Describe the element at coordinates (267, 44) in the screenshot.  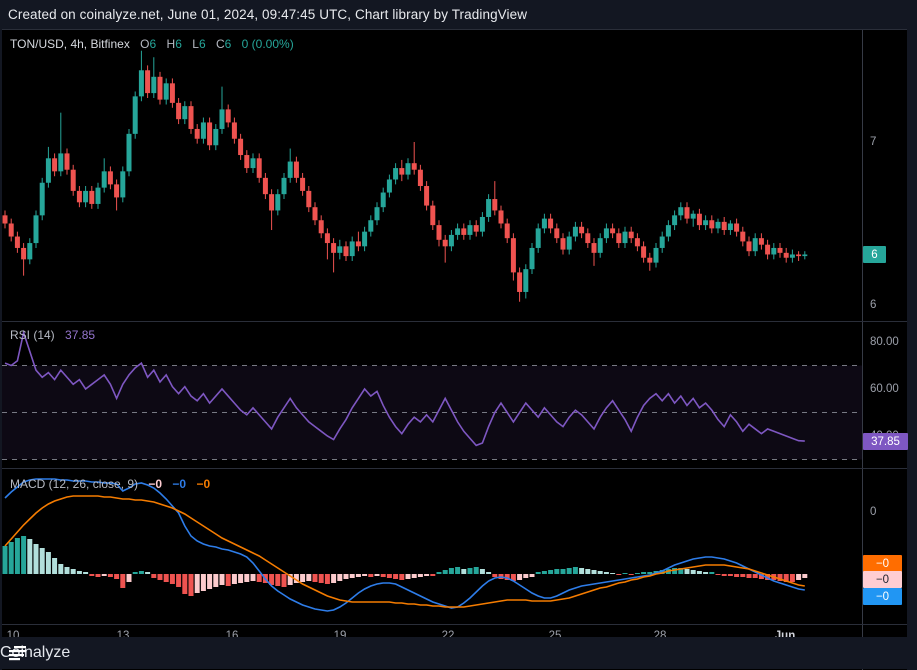
I see `change-value: 0 (0.00%)` at that location.